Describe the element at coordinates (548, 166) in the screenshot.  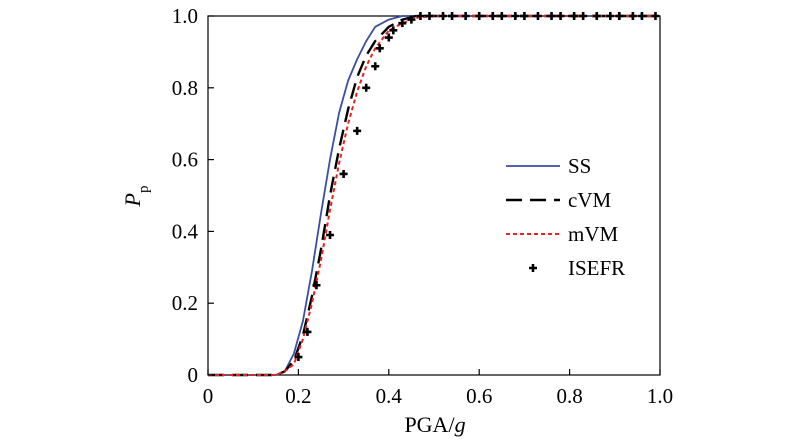
I see `legend-item: SS` at that location.